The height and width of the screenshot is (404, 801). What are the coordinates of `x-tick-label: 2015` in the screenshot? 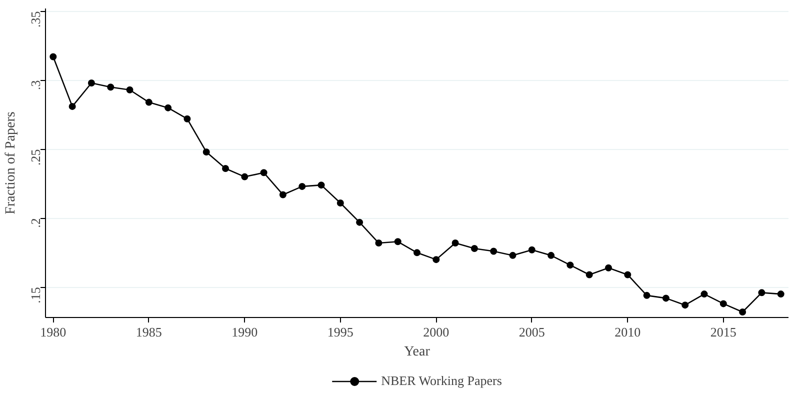 It's located at (723, 332).